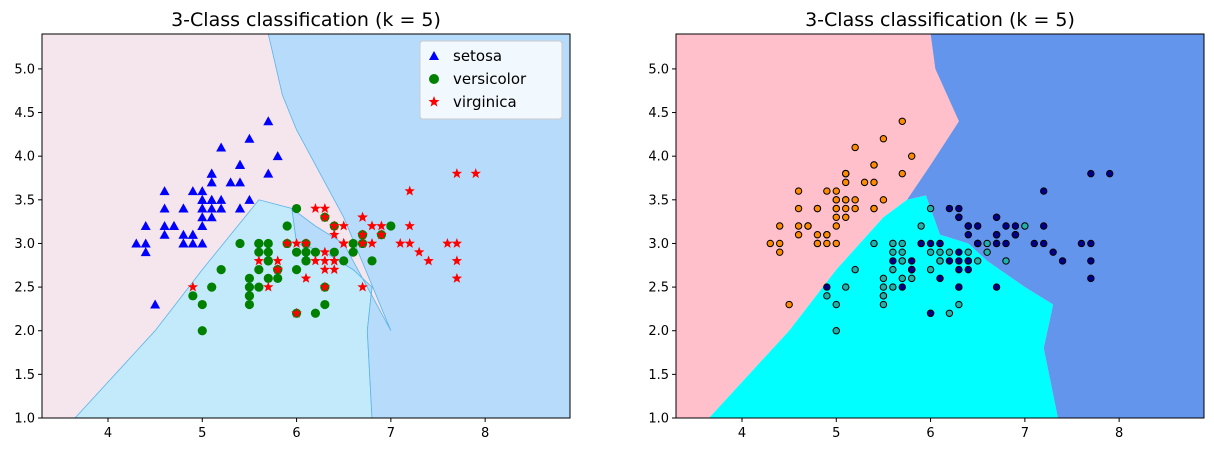  I want to click on right-ytick-label-4: 4.0, so click(658, 157).